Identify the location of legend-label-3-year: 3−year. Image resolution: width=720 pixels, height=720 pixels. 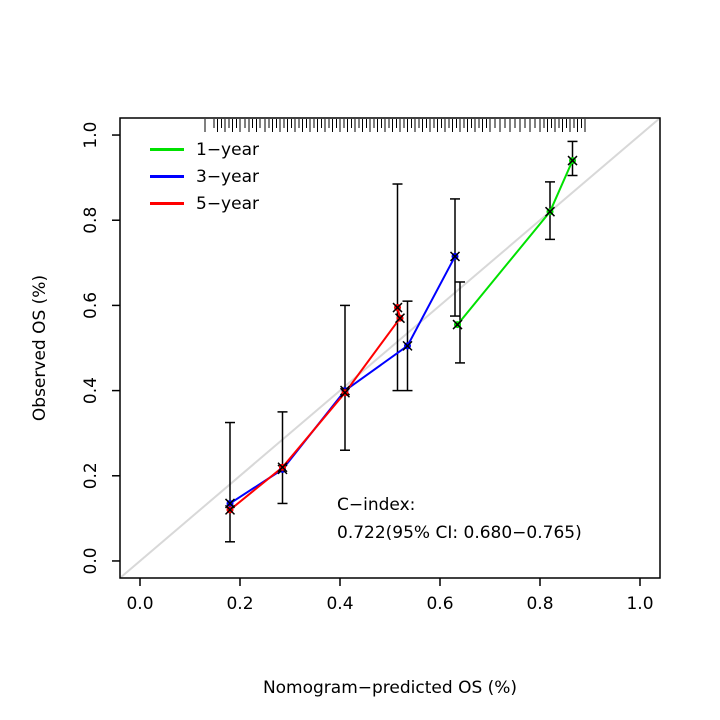
(227, 176).